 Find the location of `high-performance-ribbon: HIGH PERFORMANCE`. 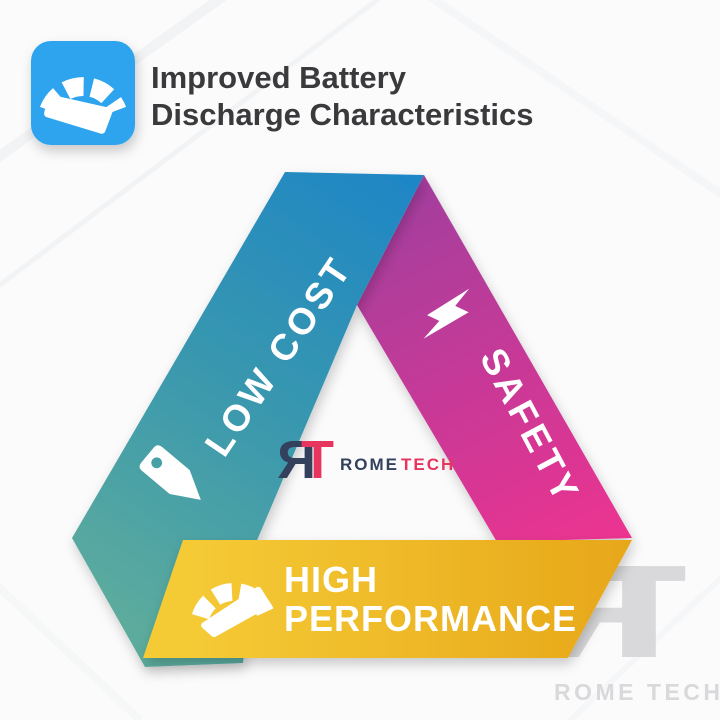

high-performance-ribbon: HIGH PERFORMANCE is located at coordinates (387, 599).